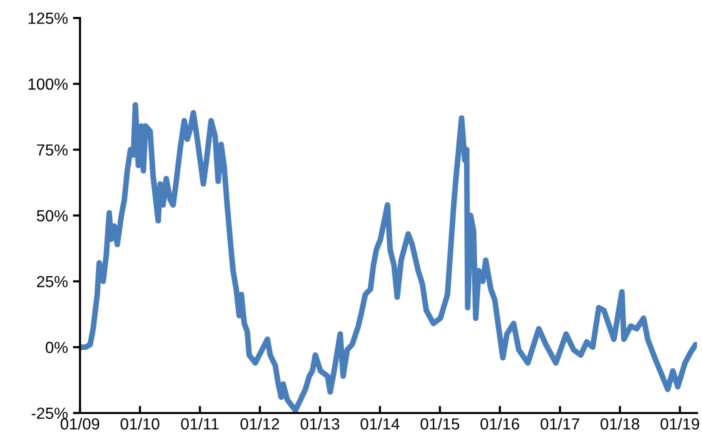 The image size is (702, 443). Describe the element at coordinates (52, 150) in the screenshot. I see `y-tick-label: 75%` at that location.